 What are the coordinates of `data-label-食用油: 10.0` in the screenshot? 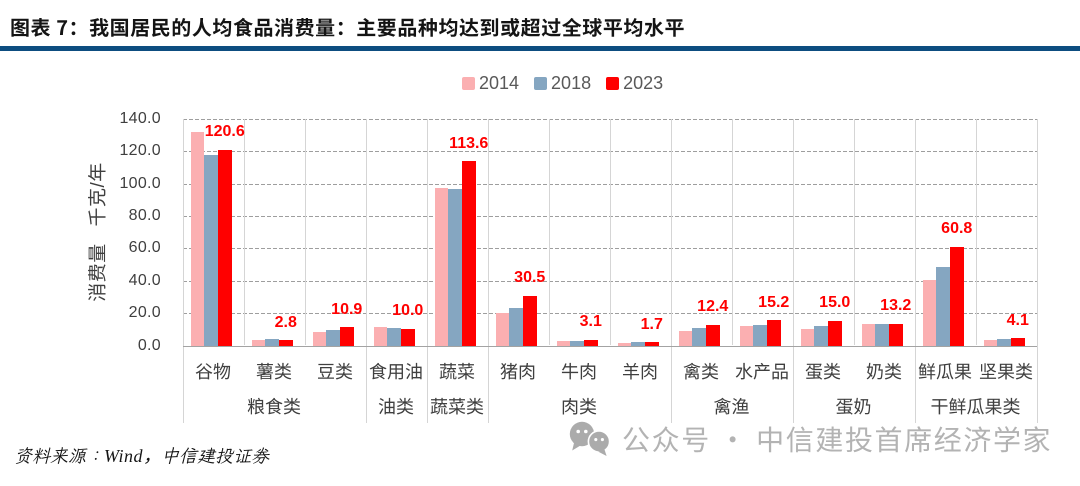 It's located at (408, 311).